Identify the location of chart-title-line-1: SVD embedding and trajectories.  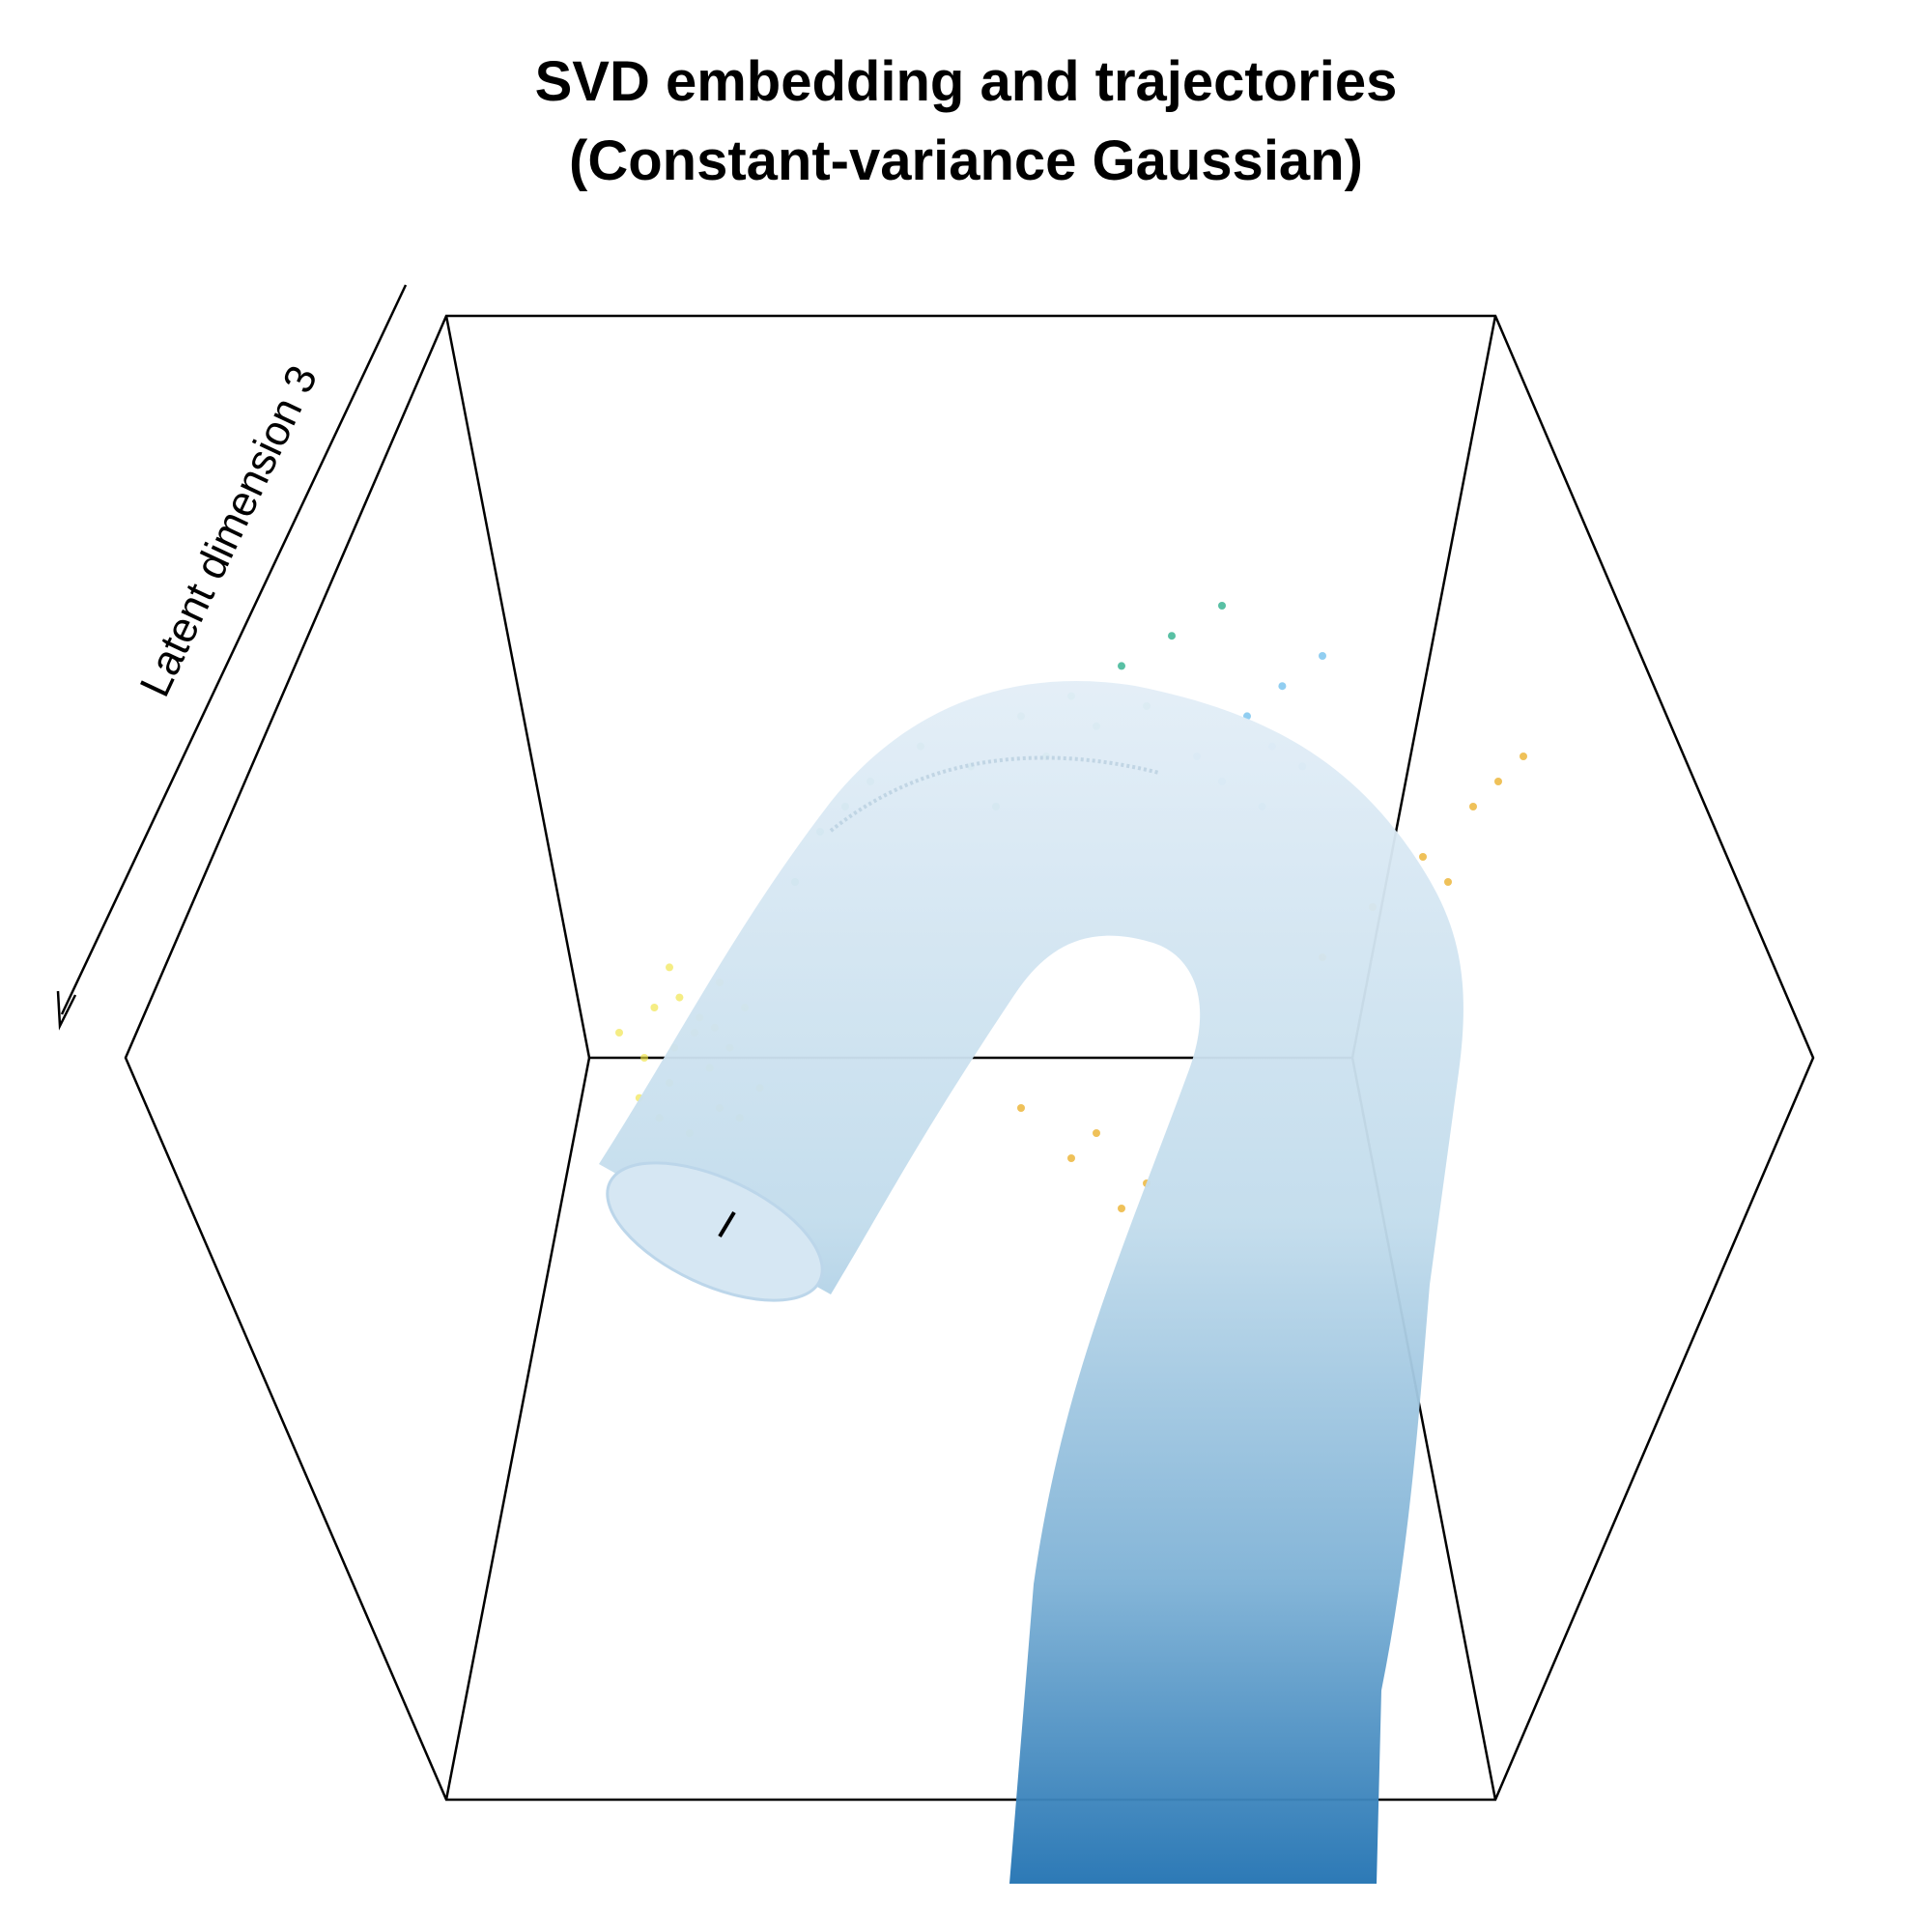
(966, 81).